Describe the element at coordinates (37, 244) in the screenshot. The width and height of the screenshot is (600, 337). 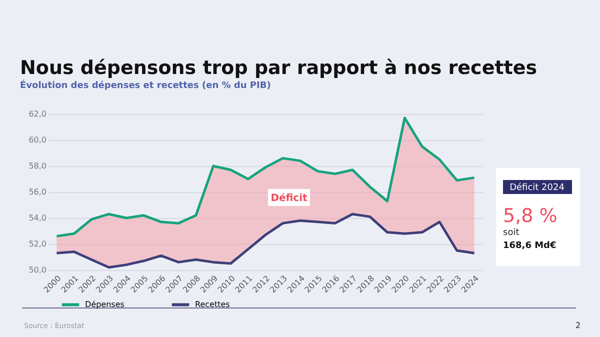
I see `y-tick-label: 52,0` at that location.